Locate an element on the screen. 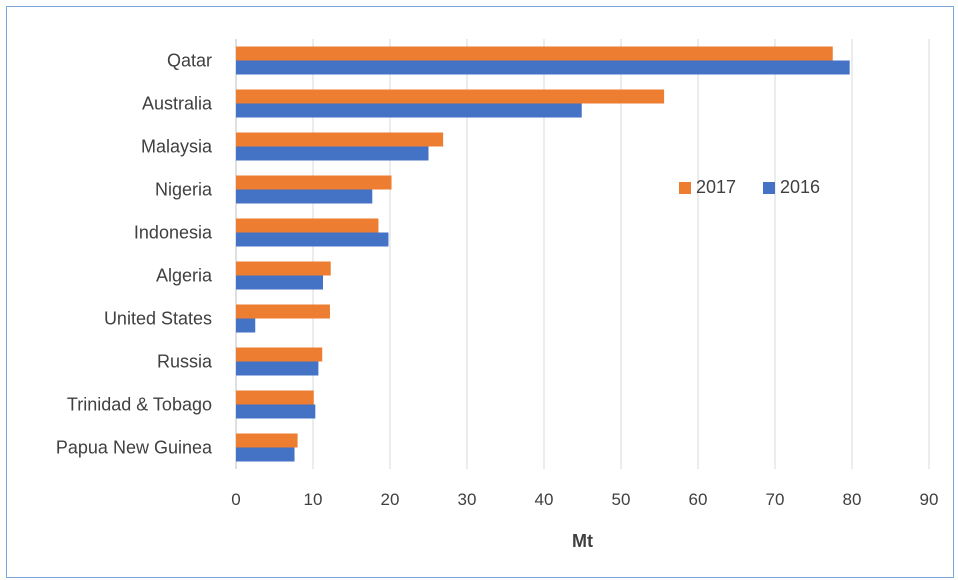 The image size is (958, 580). bar-malaysia-2016 is located at coordinates (332, 153).